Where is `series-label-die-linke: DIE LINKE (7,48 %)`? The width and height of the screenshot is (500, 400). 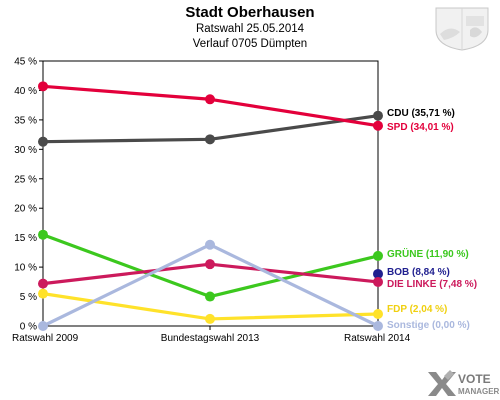
series-label-die-linke: DIE LINKE (7,48 %) is located at coordinates (432, 284).